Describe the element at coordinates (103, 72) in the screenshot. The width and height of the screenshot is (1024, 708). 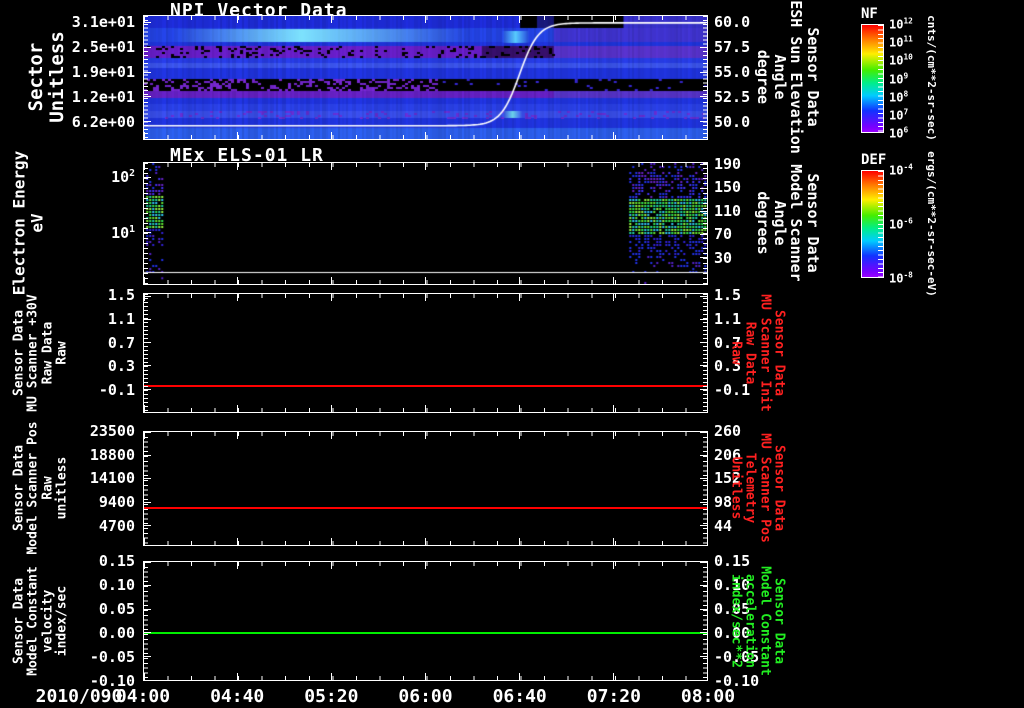
I see `tick-label: 1.9e+01` at that location.